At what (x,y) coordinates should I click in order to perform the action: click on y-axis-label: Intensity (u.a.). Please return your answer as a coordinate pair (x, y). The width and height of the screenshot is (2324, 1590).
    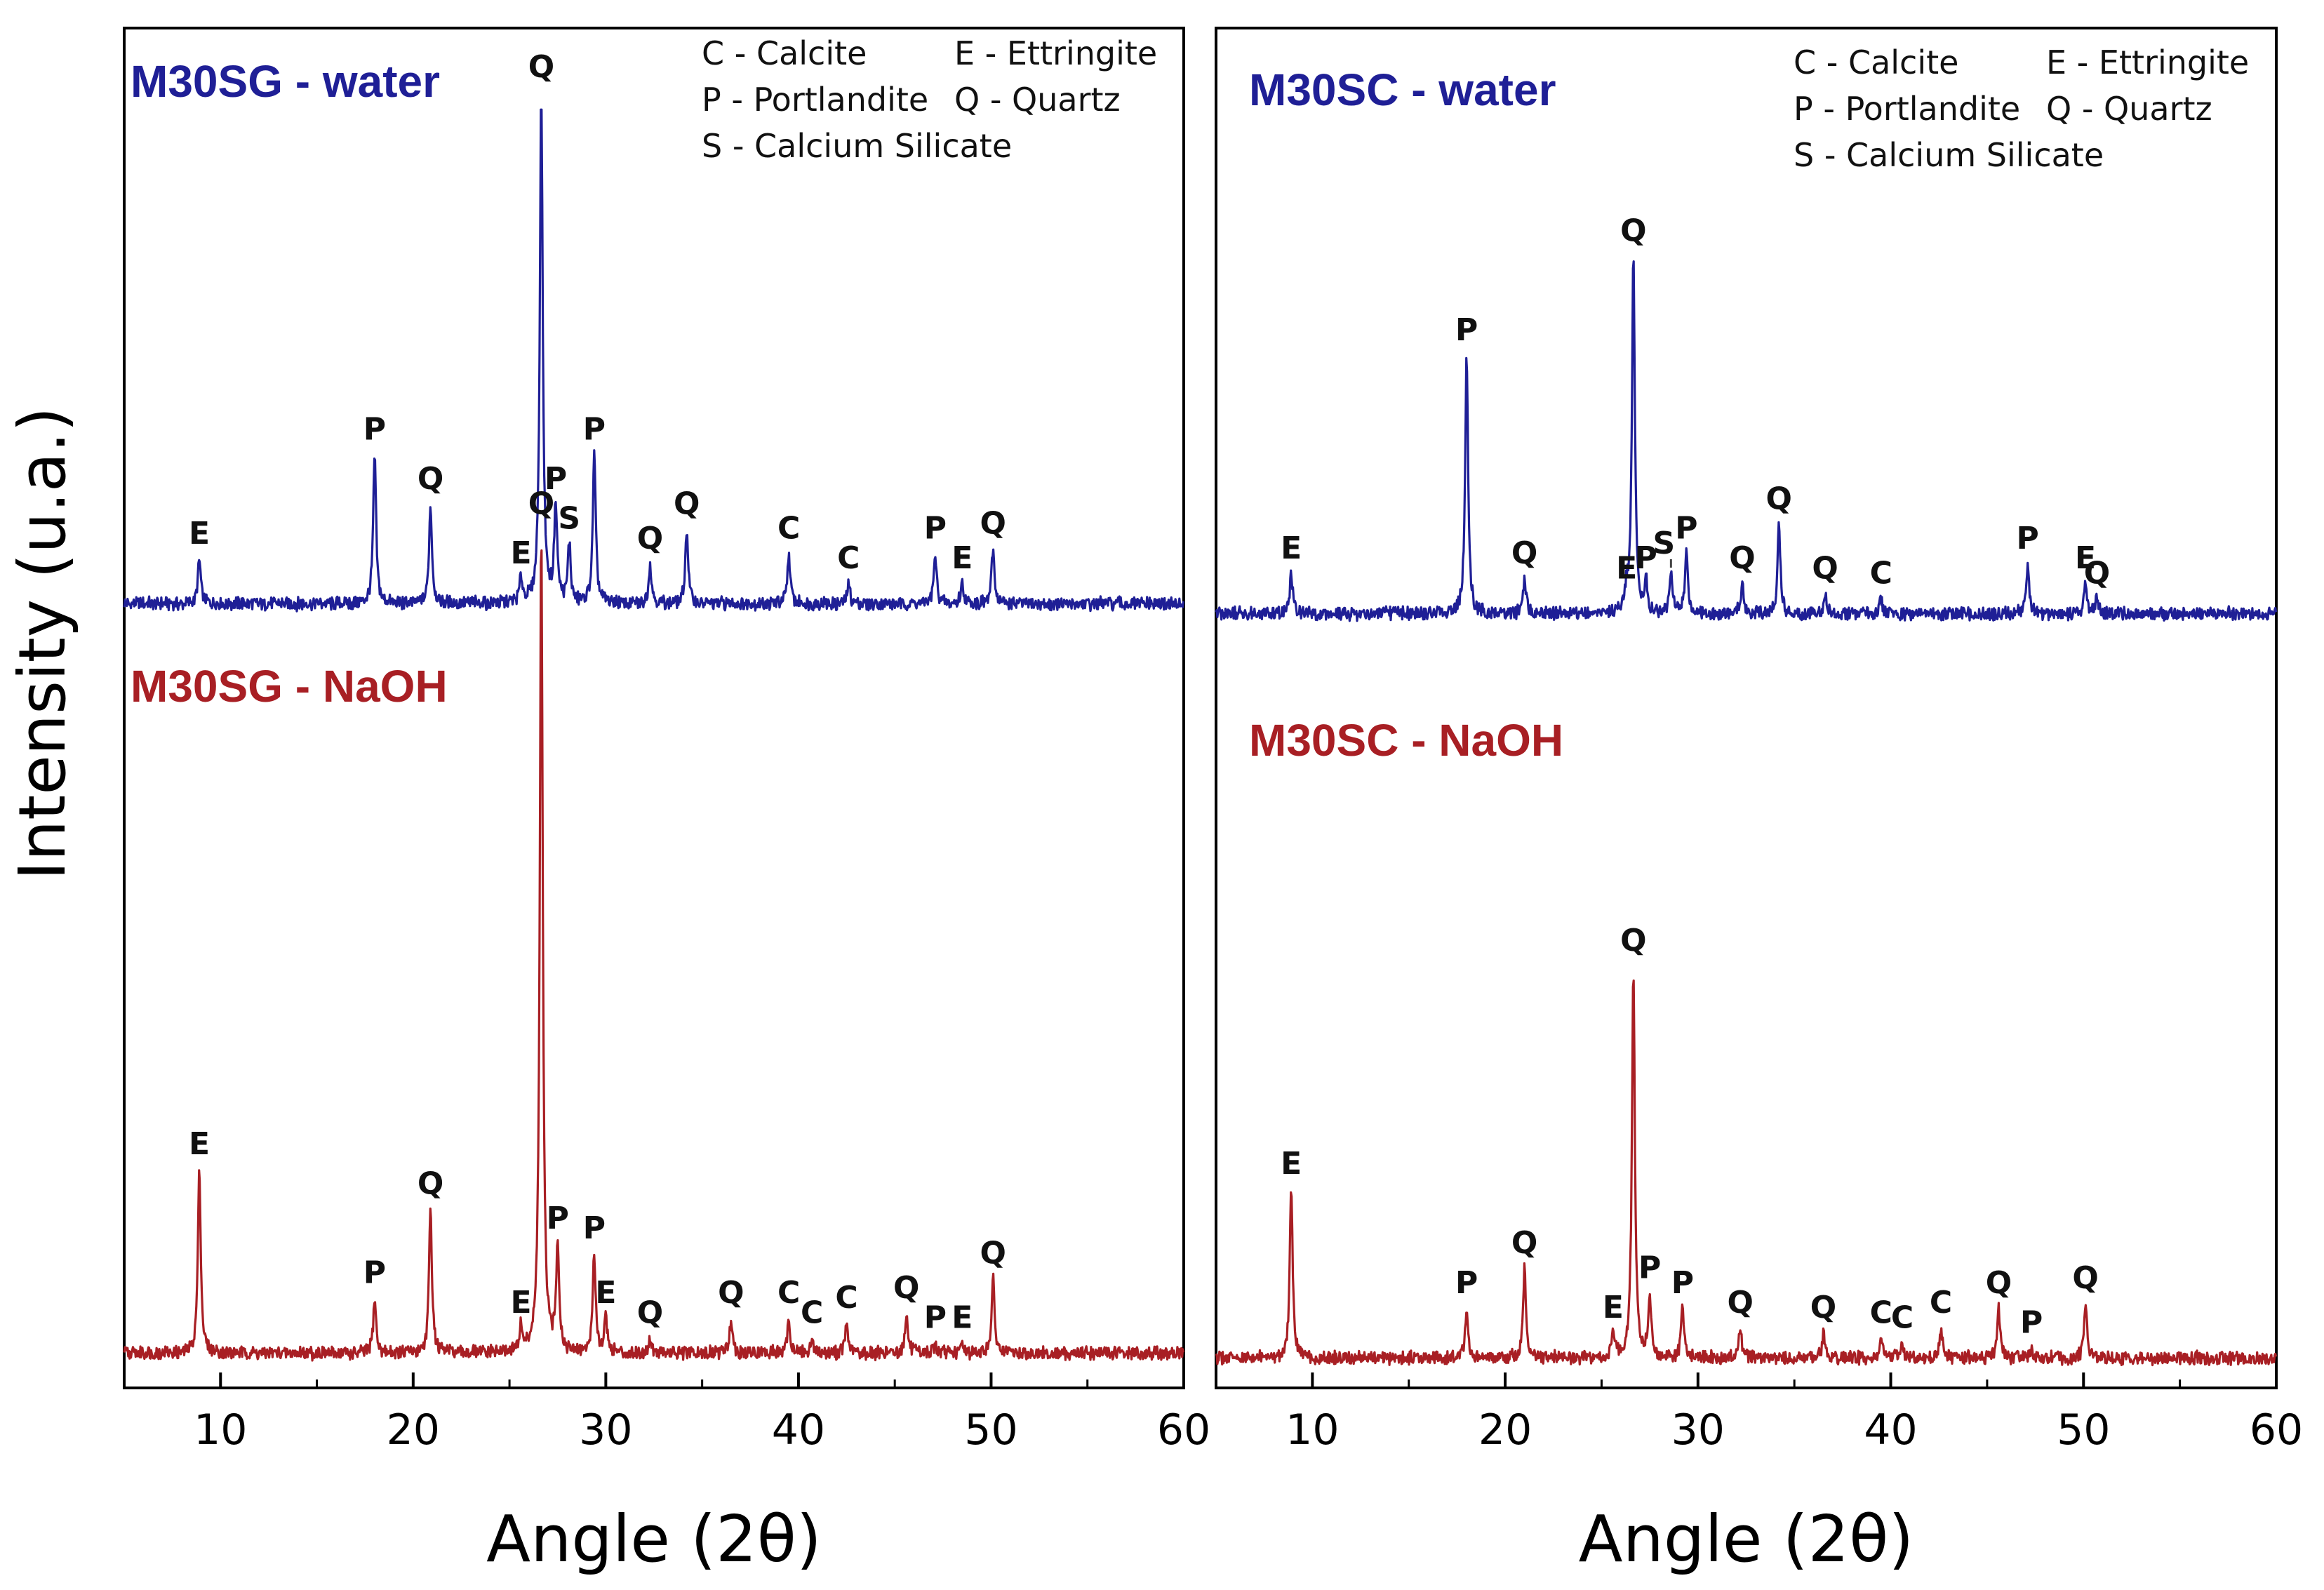
    Looking at the image, I should click on (42, 644).